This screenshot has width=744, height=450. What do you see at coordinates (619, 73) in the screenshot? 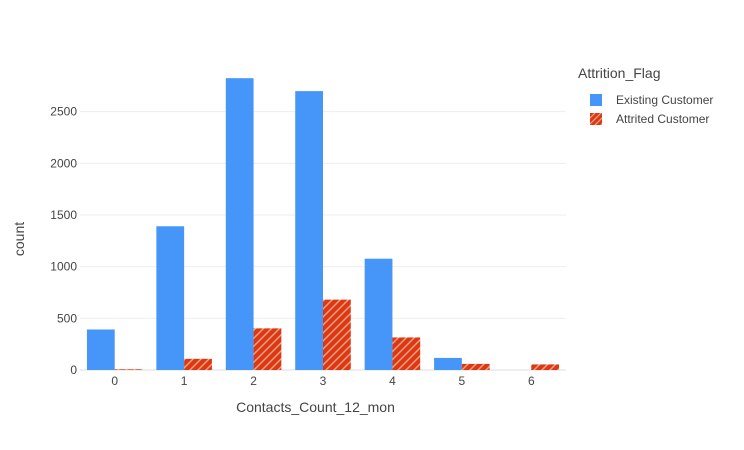
I see `legend-title: Attrition_Flag` at bounding box center [619, 73].